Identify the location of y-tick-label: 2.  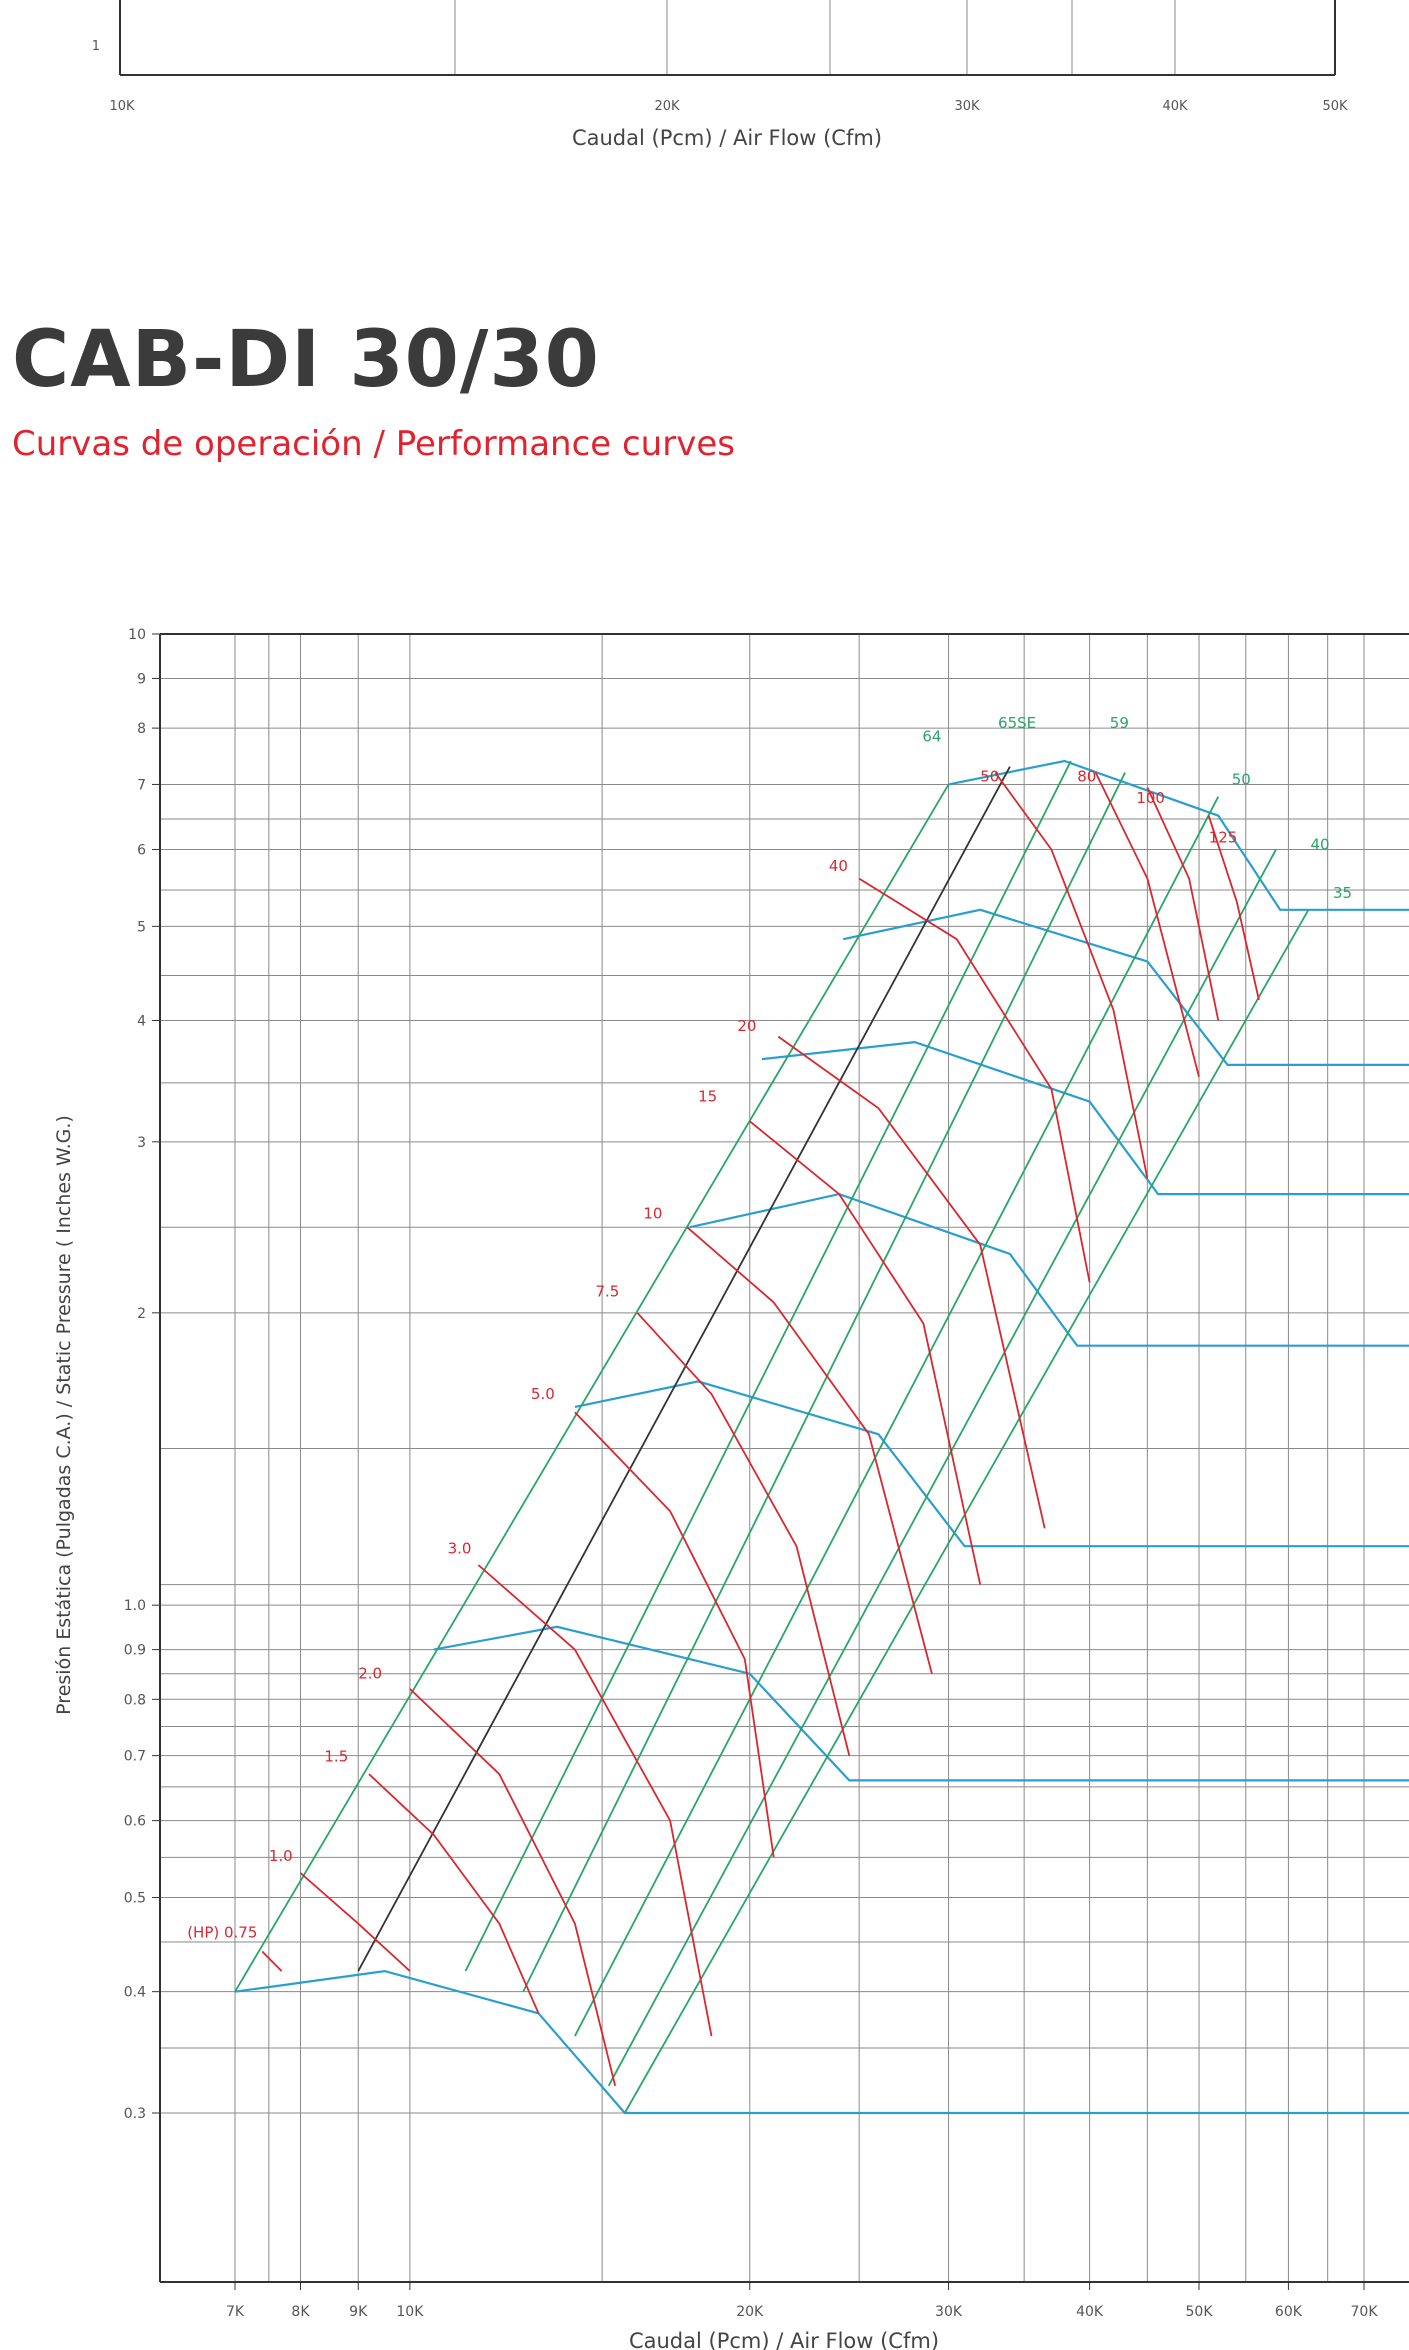
(141, 1314).